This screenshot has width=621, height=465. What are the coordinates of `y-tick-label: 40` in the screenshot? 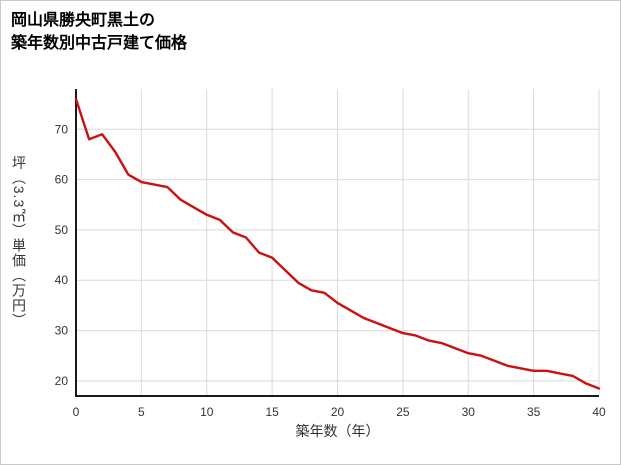 It's located at (62, 280).